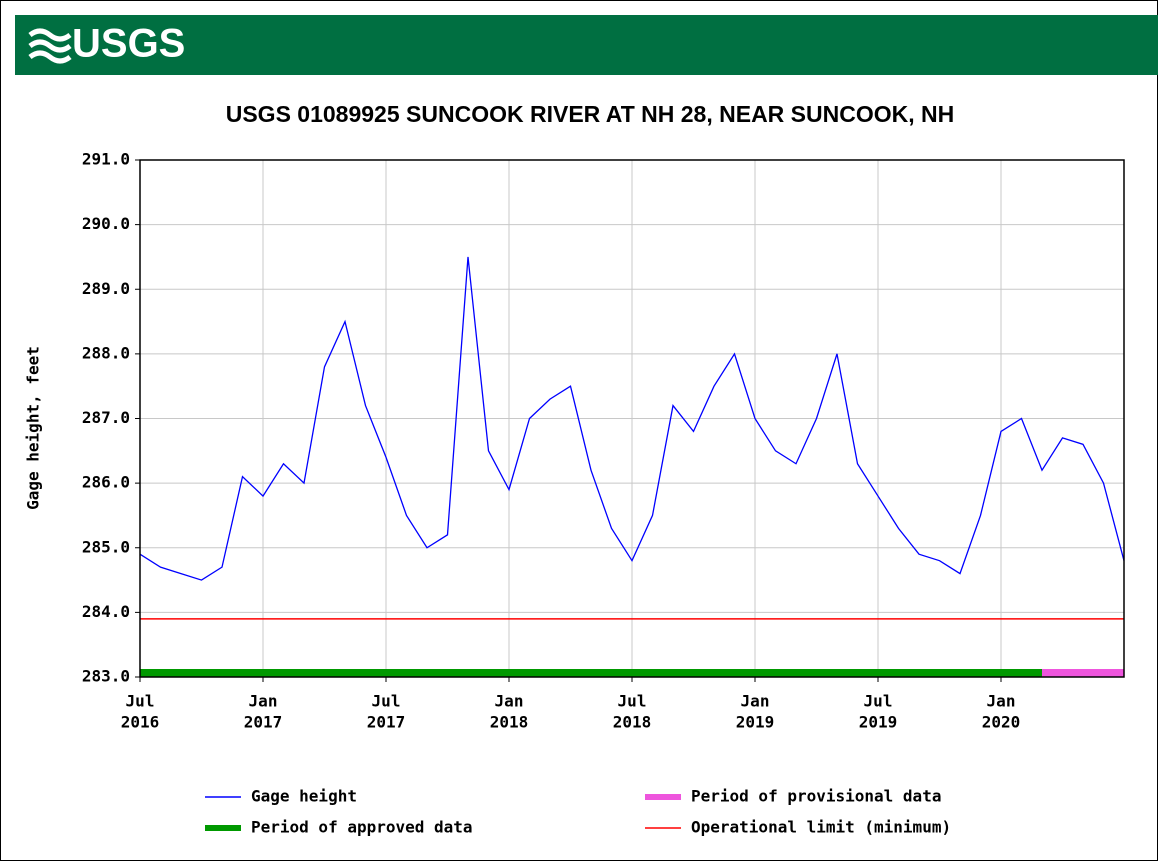 This screenshot has width=1158, height=861. I want to click on y-tick-label: 285.0, so click(106, 546).